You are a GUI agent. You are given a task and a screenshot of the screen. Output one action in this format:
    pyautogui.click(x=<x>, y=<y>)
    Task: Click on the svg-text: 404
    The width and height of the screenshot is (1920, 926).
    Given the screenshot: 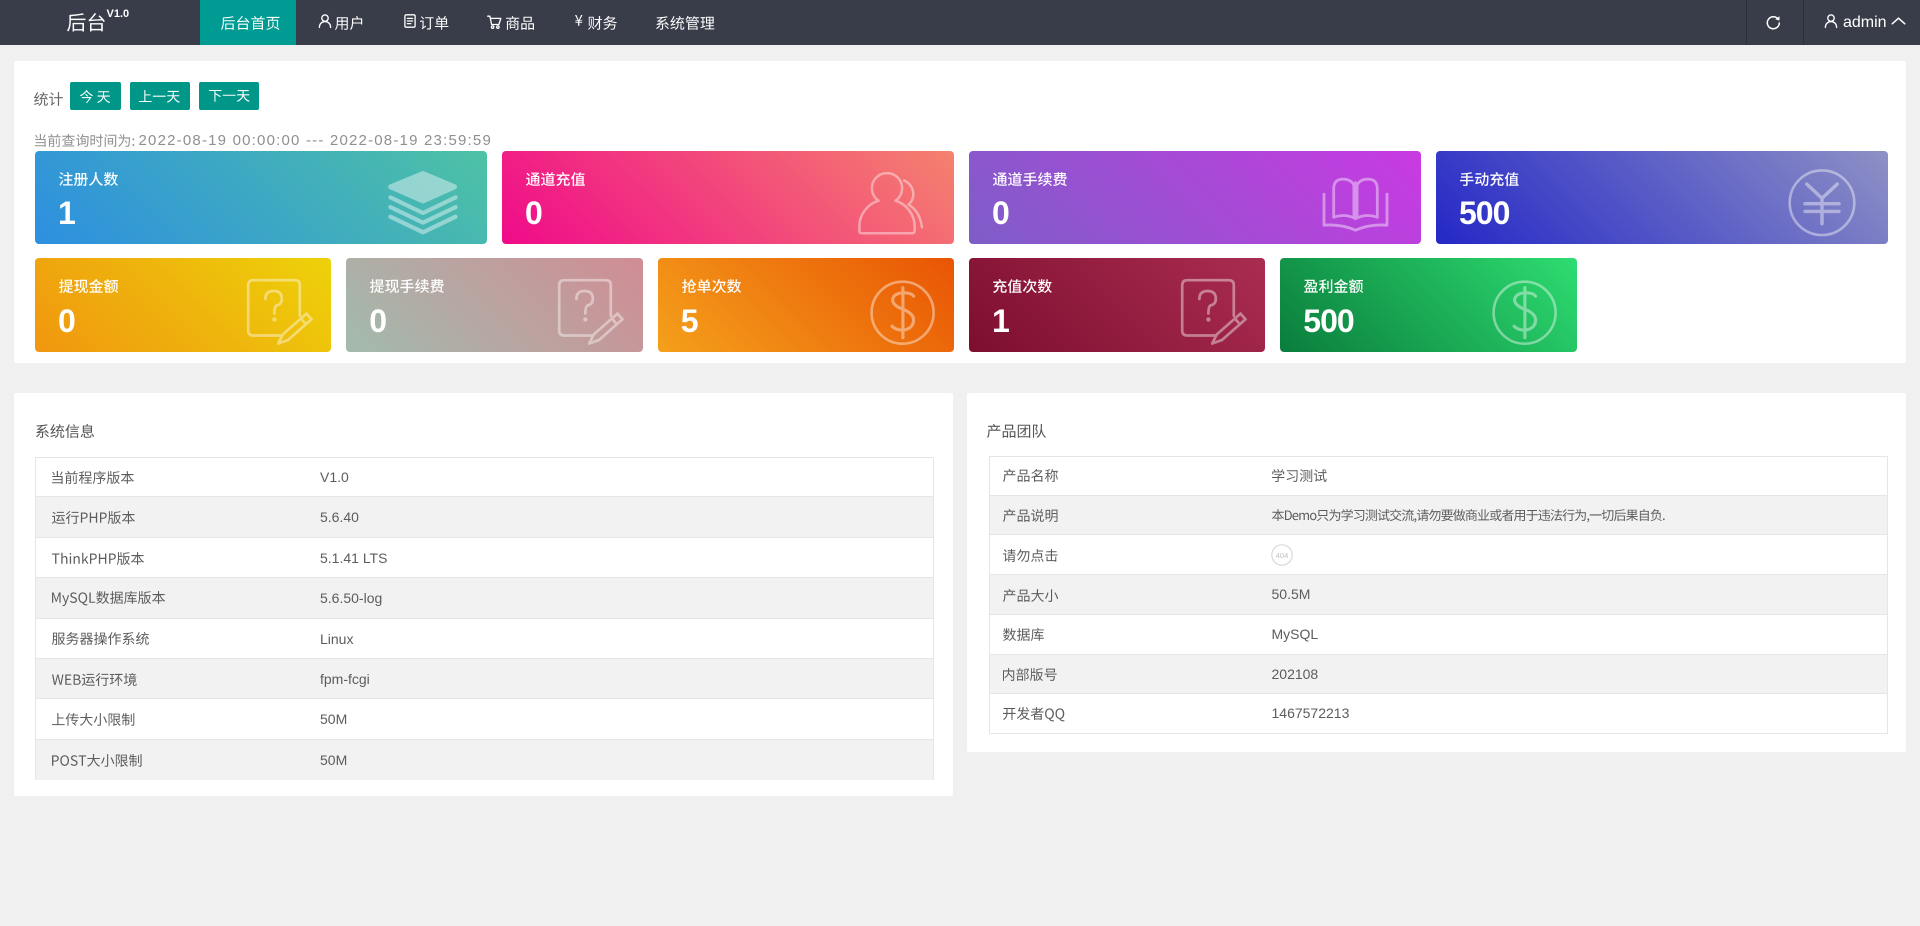 What is the action you would take?
    pyautogui.click(x=1281, y=555)
    